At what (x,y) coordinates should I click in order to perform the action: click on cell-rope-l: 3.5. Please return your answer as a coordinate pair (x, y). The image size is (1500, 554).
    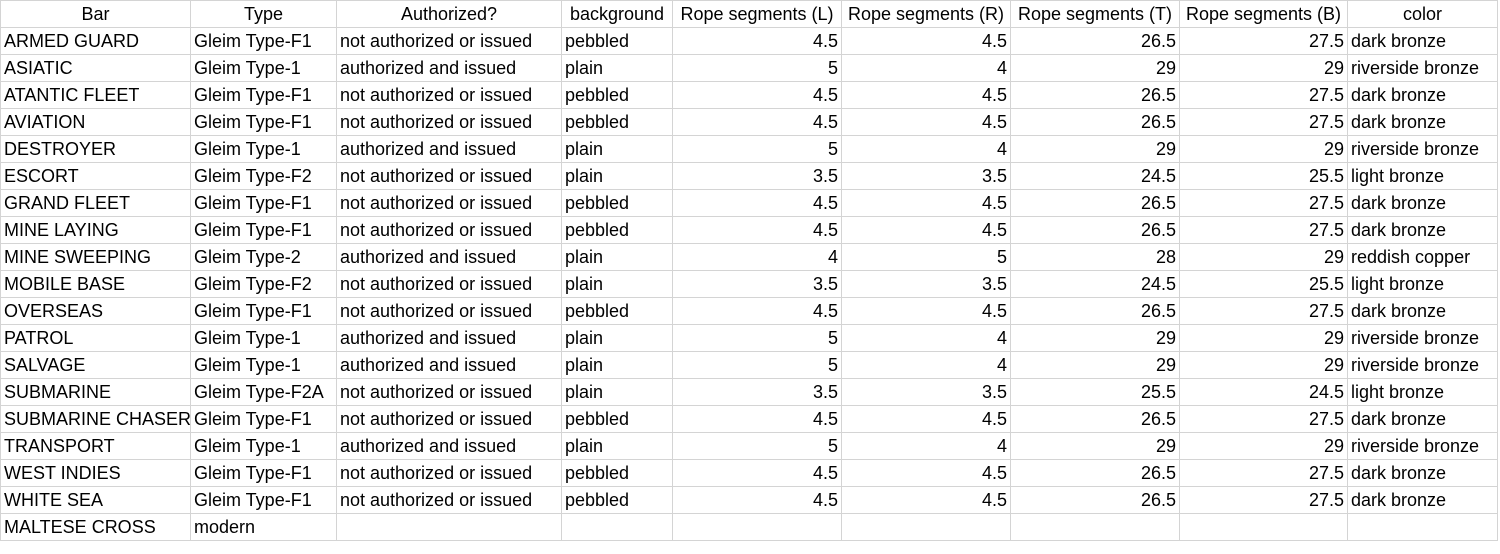
    Looking at the image, I should click on (757, 176).